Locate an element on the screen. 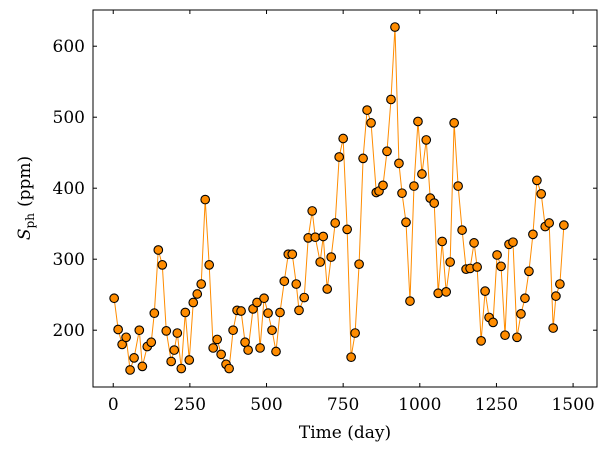  x-tick-label: 750 is located at coordinates (343, 405).